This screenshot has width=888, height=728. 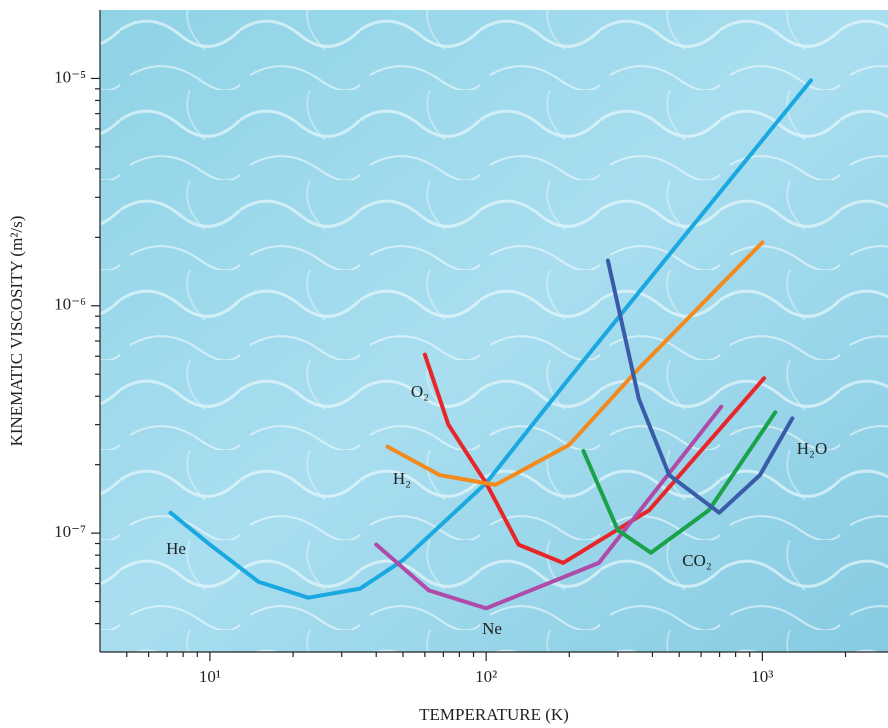 I want to click on series-label: H₂O, so click(x=812, y=448).